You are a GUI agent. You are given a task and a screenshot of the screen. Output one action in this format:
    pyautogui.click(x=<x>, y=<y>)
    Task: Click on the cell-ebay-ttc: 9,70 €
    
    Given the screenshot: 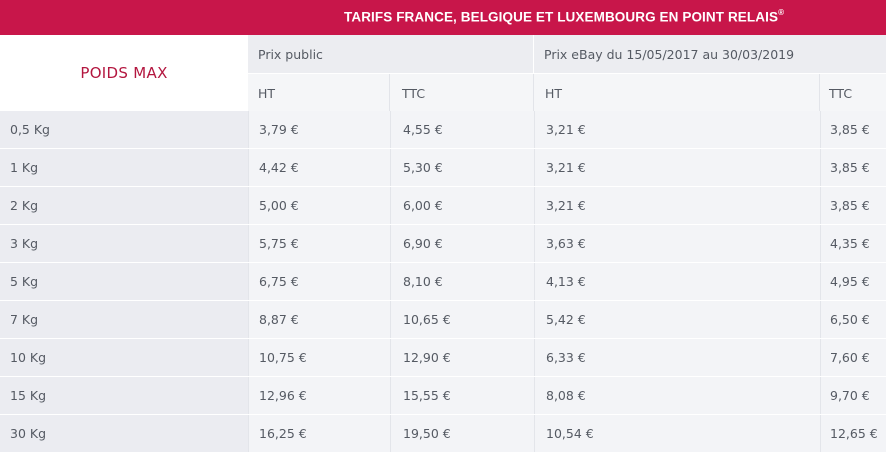 What is the action you would take?
    pyautogui.click(x=853, y=395)
    